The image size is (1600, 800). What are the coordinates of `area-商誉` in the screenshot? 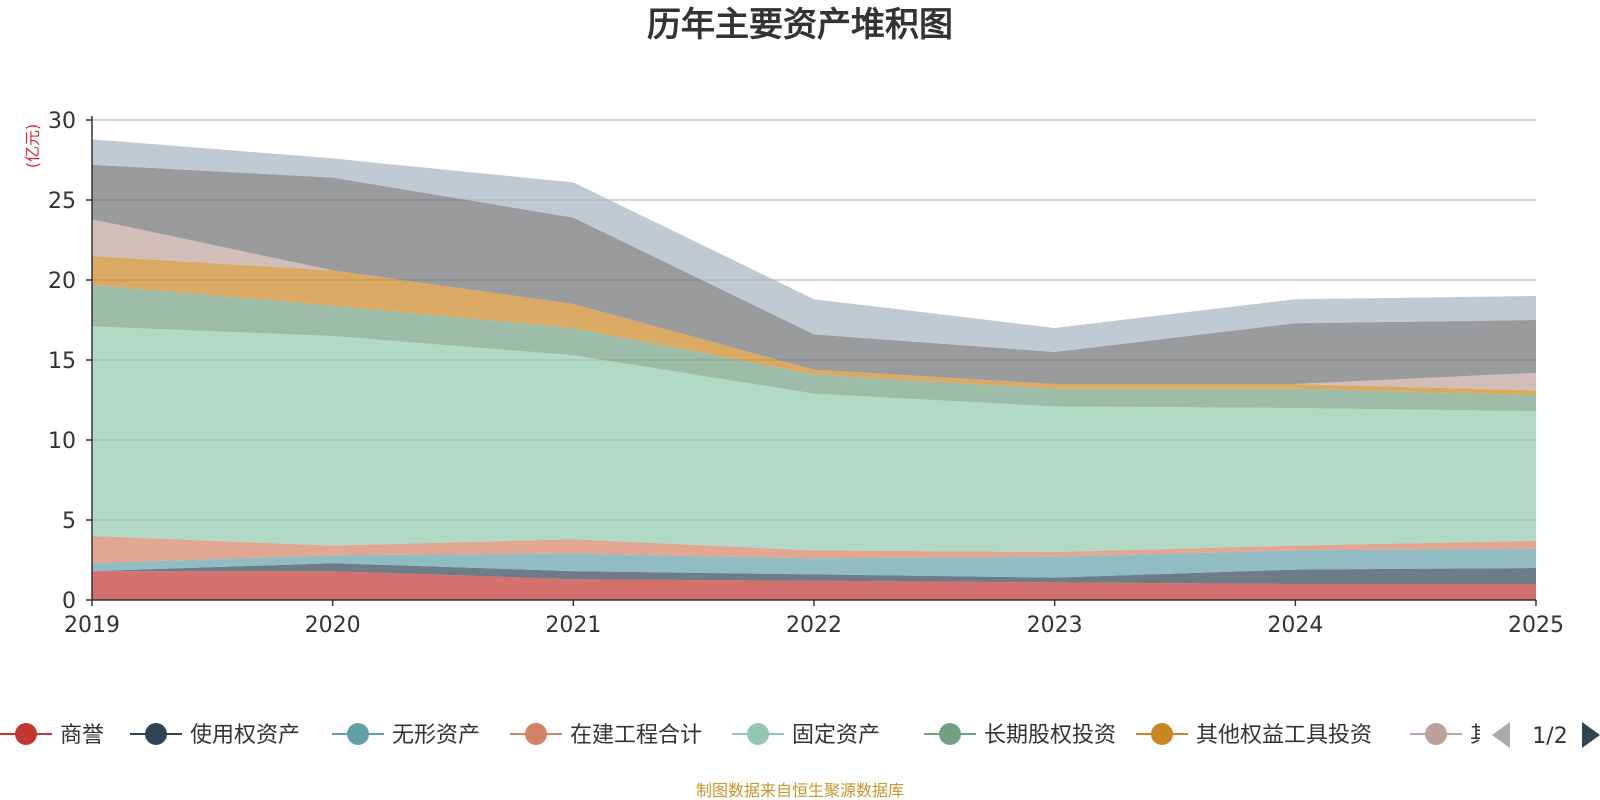 It's located at (814, 585).